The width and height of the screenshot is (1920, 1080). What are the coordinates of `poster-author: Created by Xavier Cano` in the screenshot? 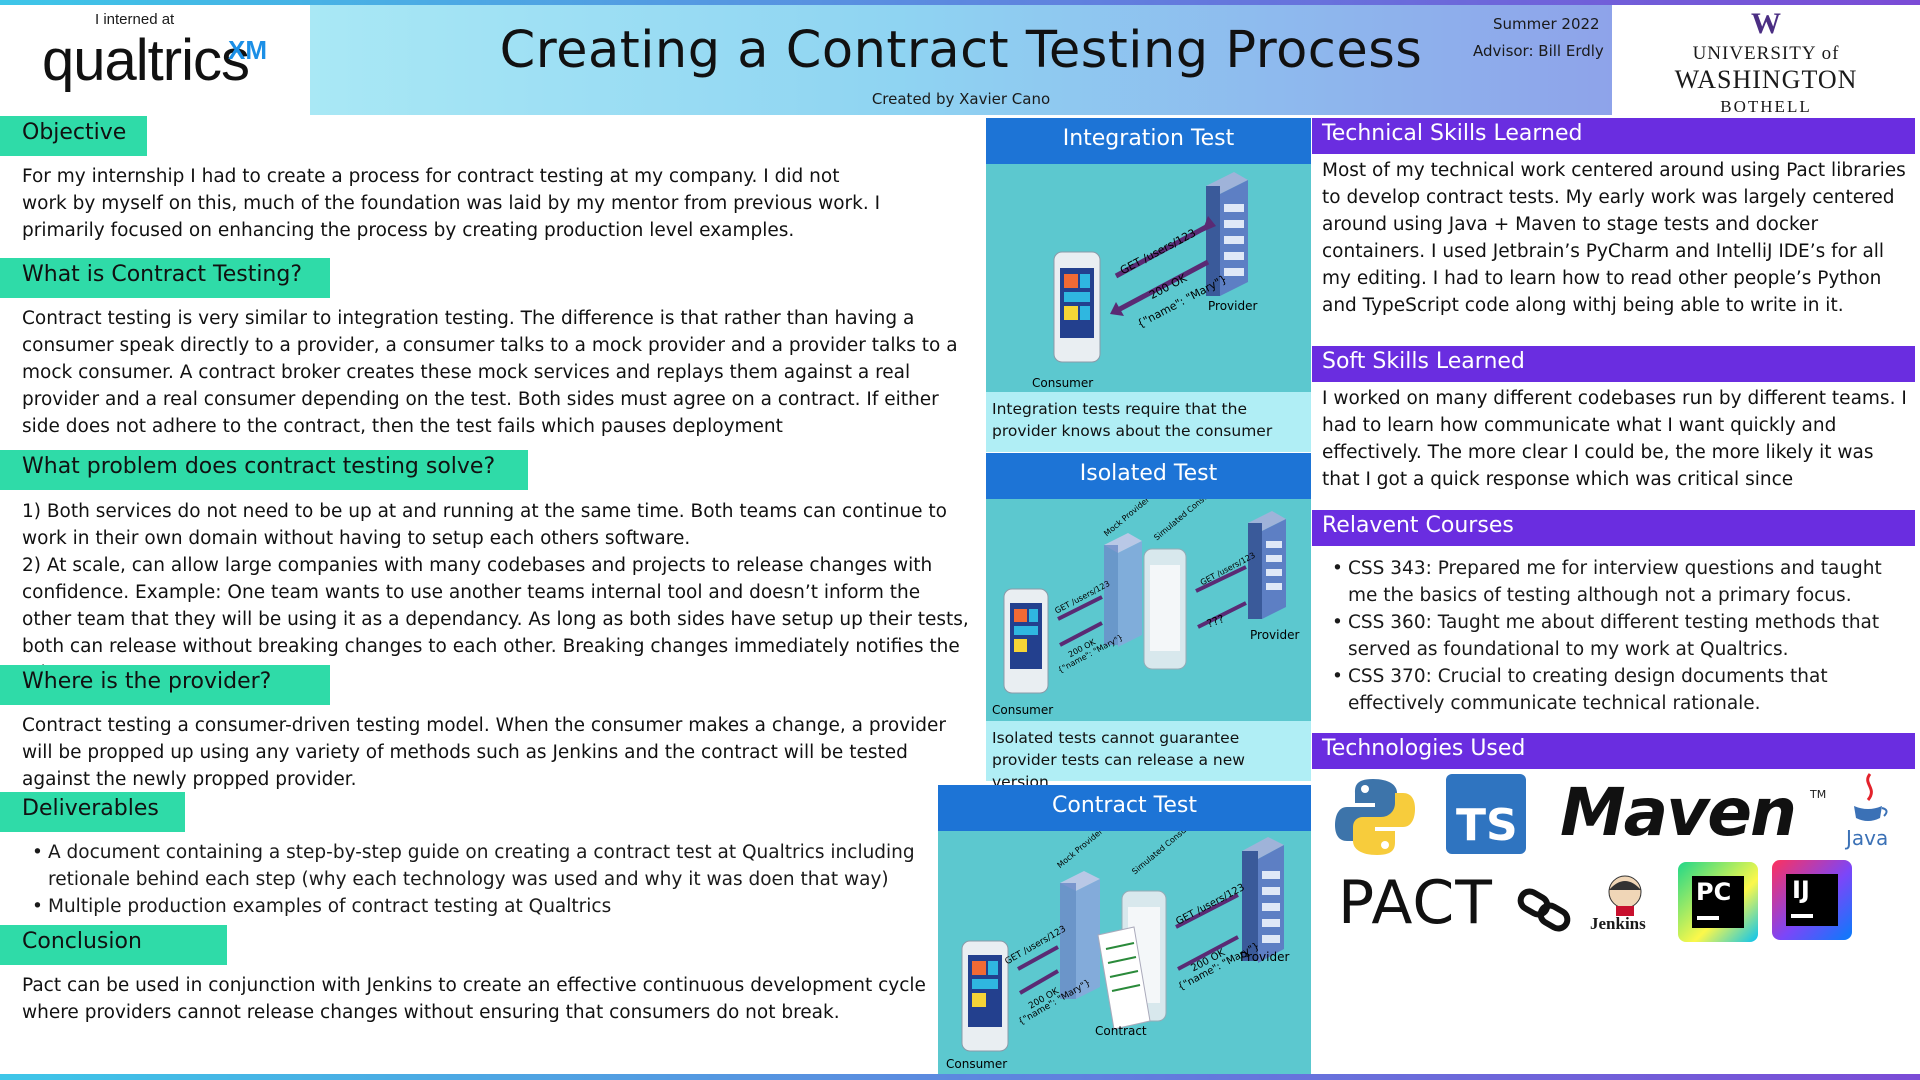 It's located at (961, 99).